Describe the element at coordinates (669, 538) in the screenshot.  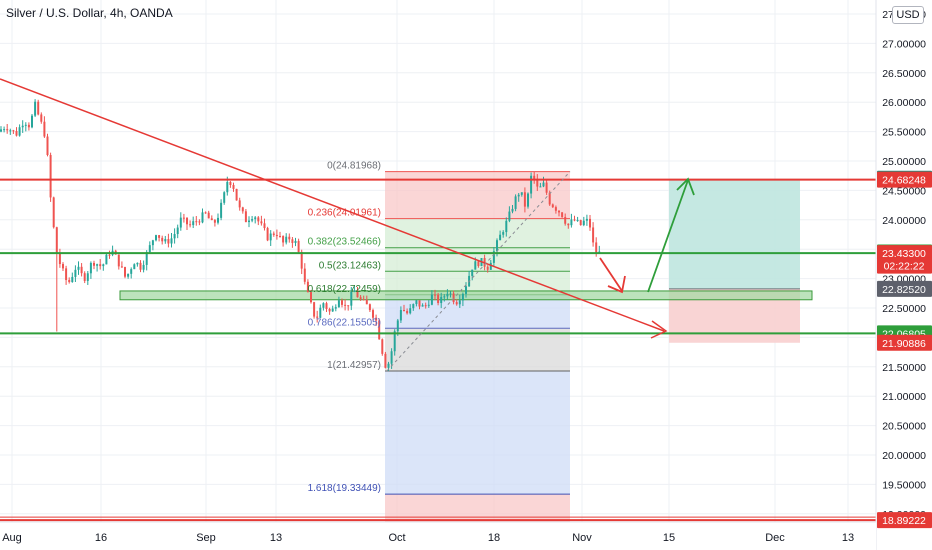
I see `x-tick-label: 15` at that location.